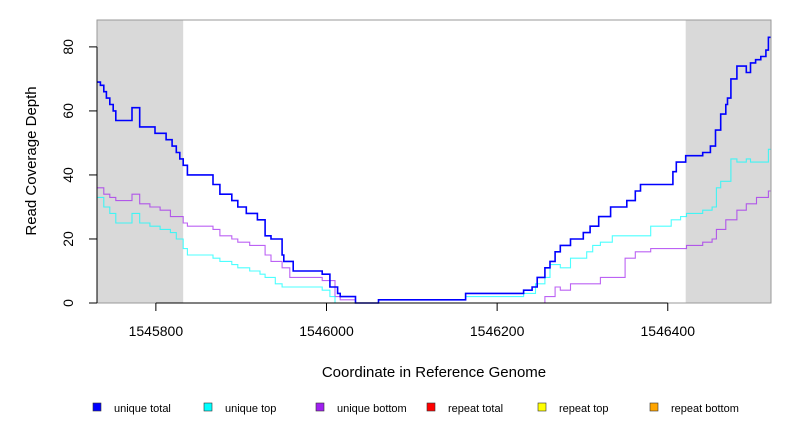  Describe the element at coordinates (142, 409) in the screenshot. I see `legend-label: unique total` at that location.